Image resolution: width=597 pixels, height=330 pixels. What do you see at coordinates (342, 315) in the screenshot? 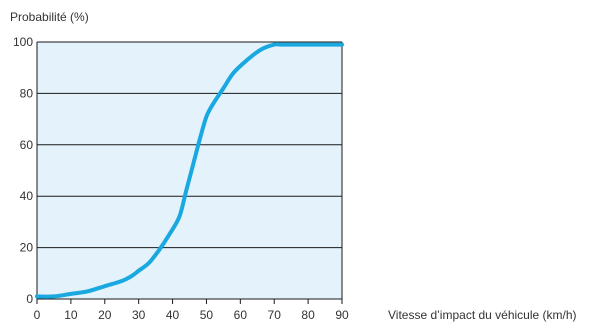
I see `x-tick-label-90: 90` at bounding box center [342, 315].